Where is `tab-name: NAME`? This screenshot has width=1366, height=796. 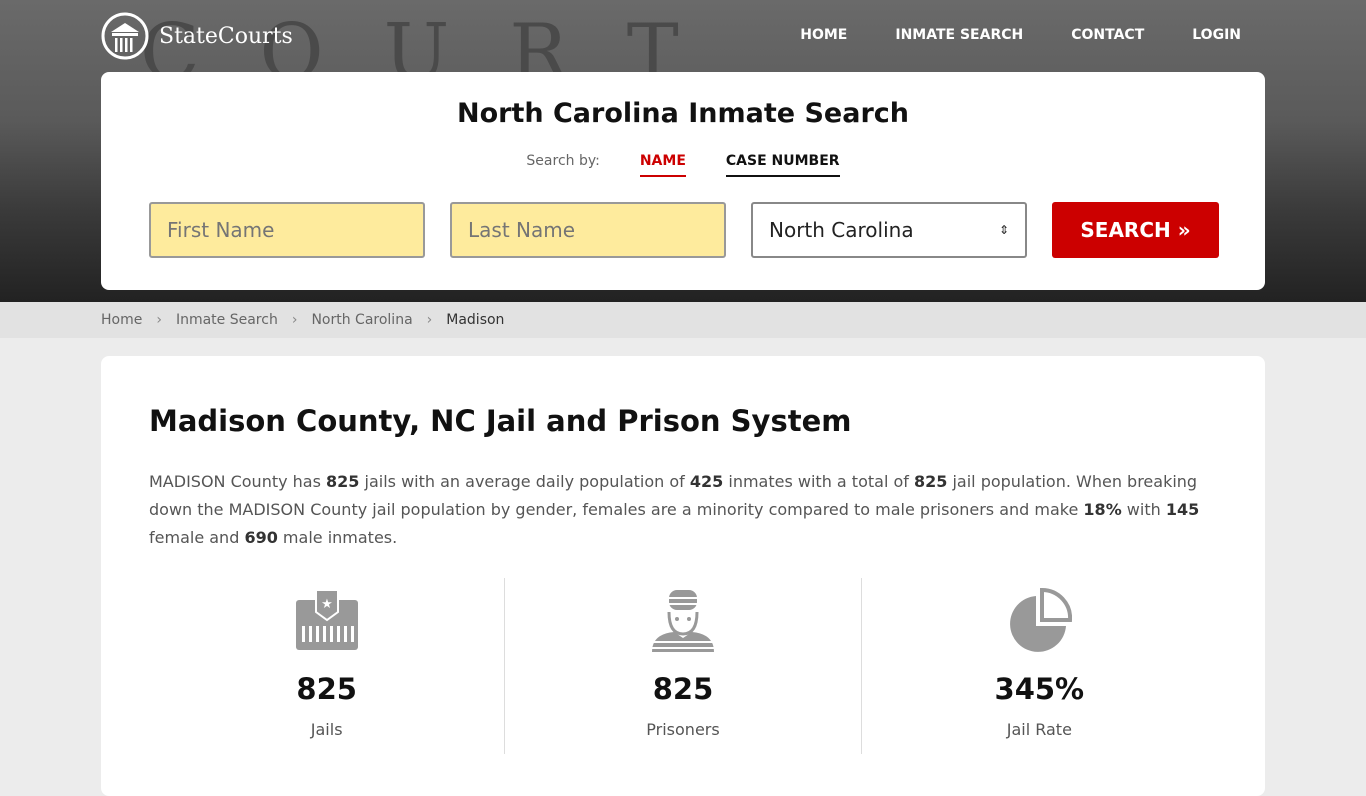
tab-name: NAME is located at coordinates (662, 165).